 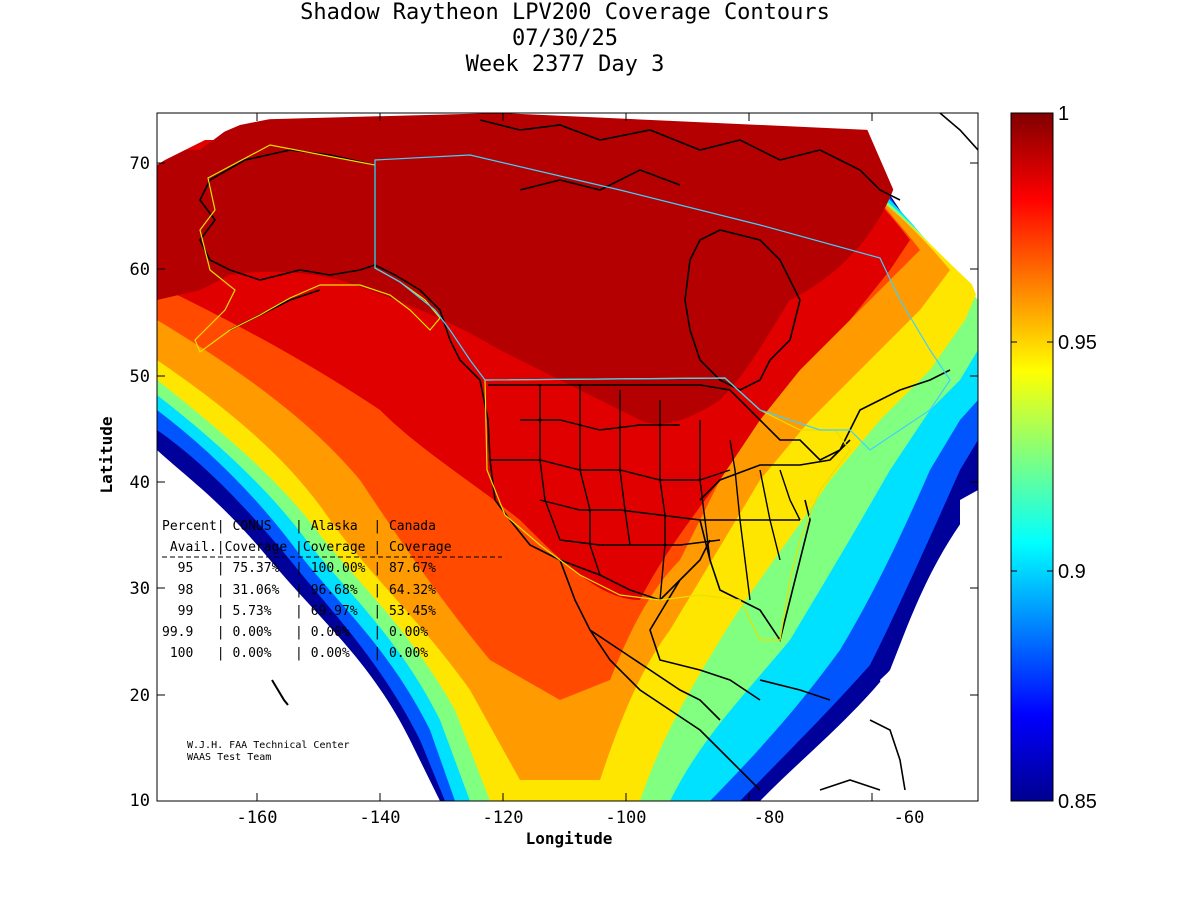 I want to click on y-tick-label: 10, so click(x=140, y=801).